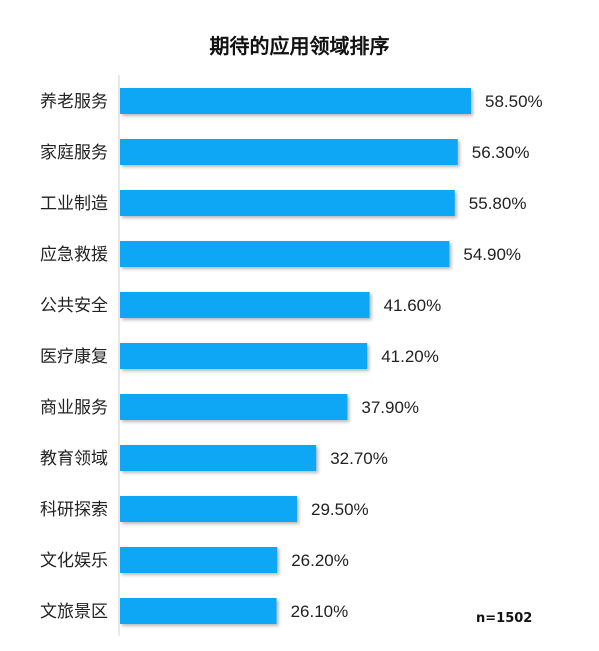 The height and width of the screenshot is (651, 599). I want to click on sample-size-note: n=1502, so click(504, 618).